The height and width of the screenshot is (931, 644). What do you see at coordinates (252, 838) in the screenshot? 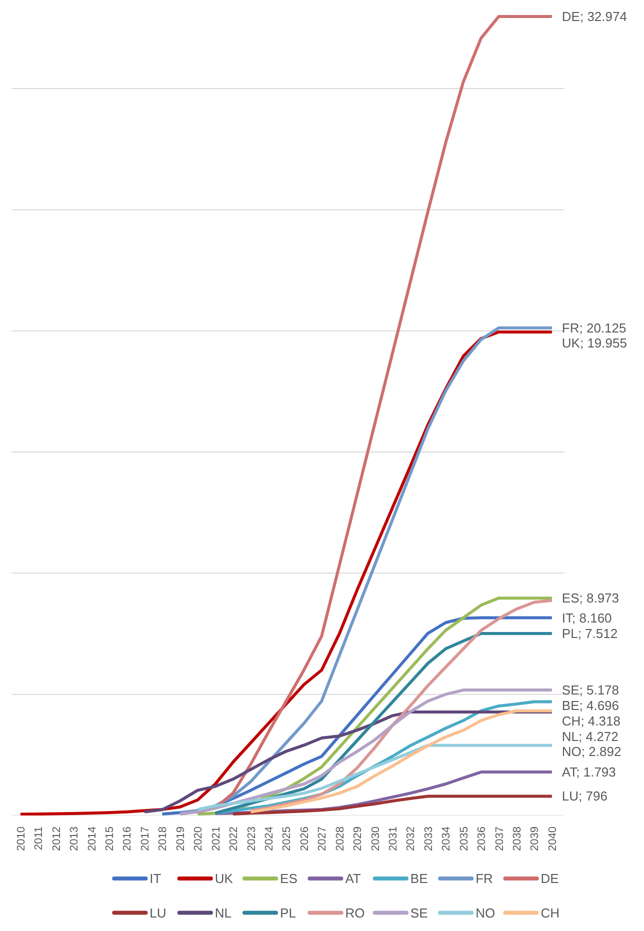
I see `x-tick-label: 2023` at bounding box center [252, 838].